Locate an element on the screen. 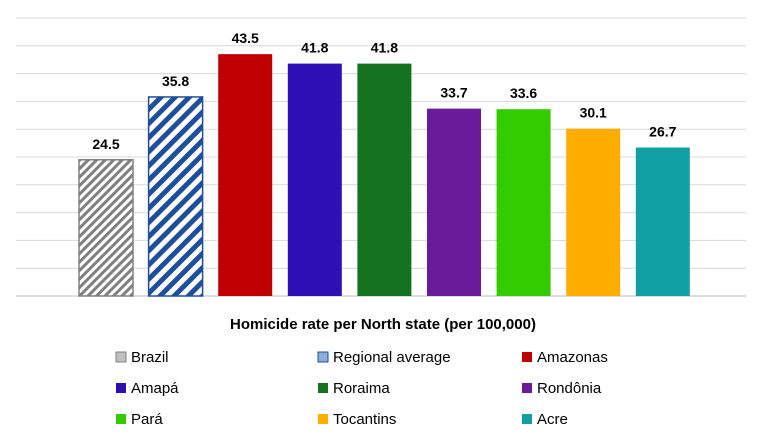  bar-rond-nia is located at coordinates (454, 202).